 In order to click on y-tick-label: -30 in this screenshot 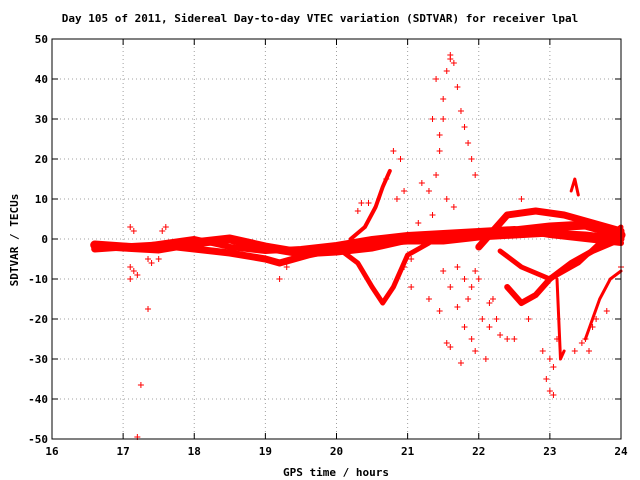, I will do `click(38, 359)`.